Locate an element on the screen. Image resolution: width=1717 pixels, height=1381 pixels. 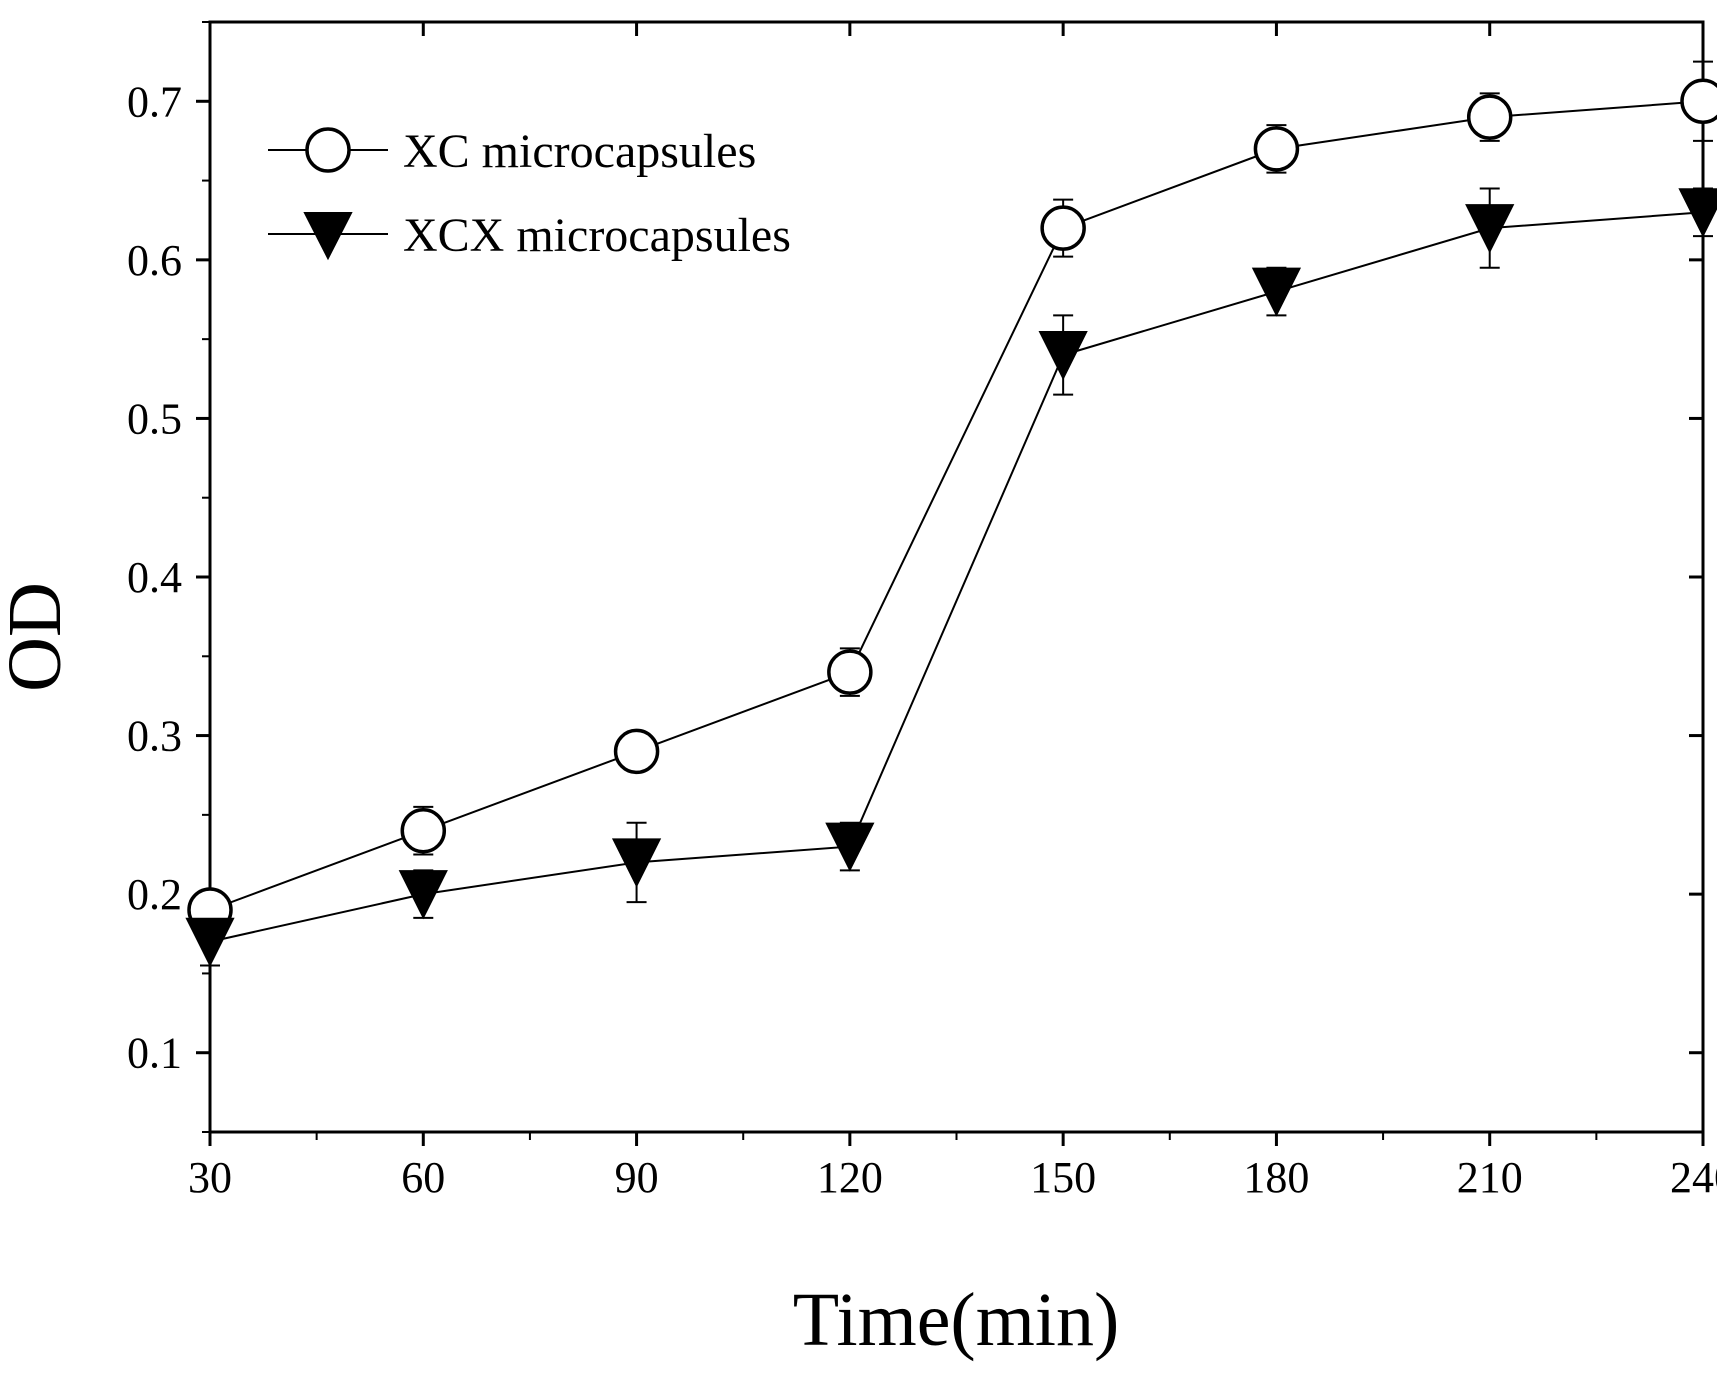
legend-label-xc: XC microcapsules is located at coordinates (579, 151).